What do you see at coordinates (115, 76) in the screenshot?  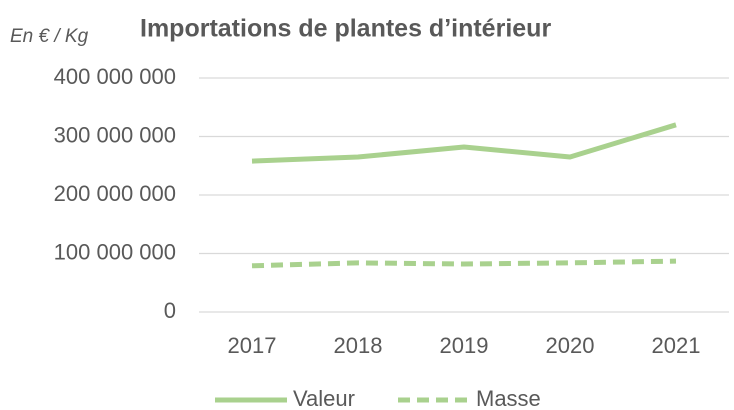 I see `y-tick-label: 400 000 000` at bounding box center [115, 76].